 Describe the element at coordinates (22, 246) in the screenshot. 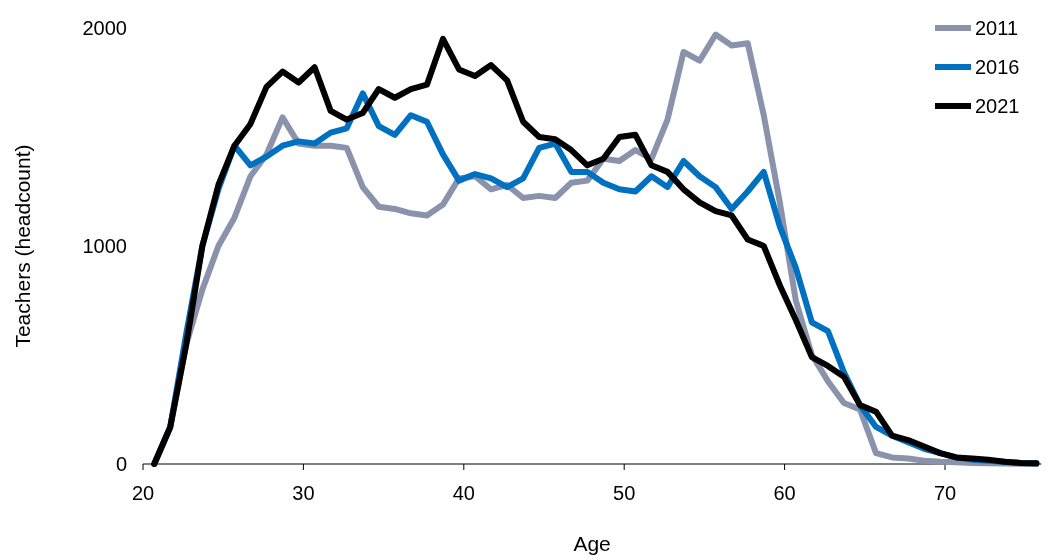

I see `y-axis-title: Teachers (headcount)` at that location.